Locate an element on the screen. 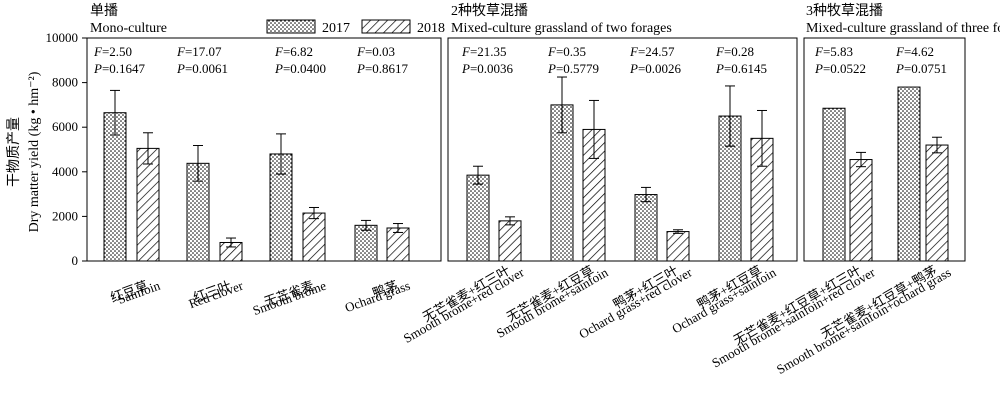  p-value: P=0.0522 is located at coordinates (840, 68).